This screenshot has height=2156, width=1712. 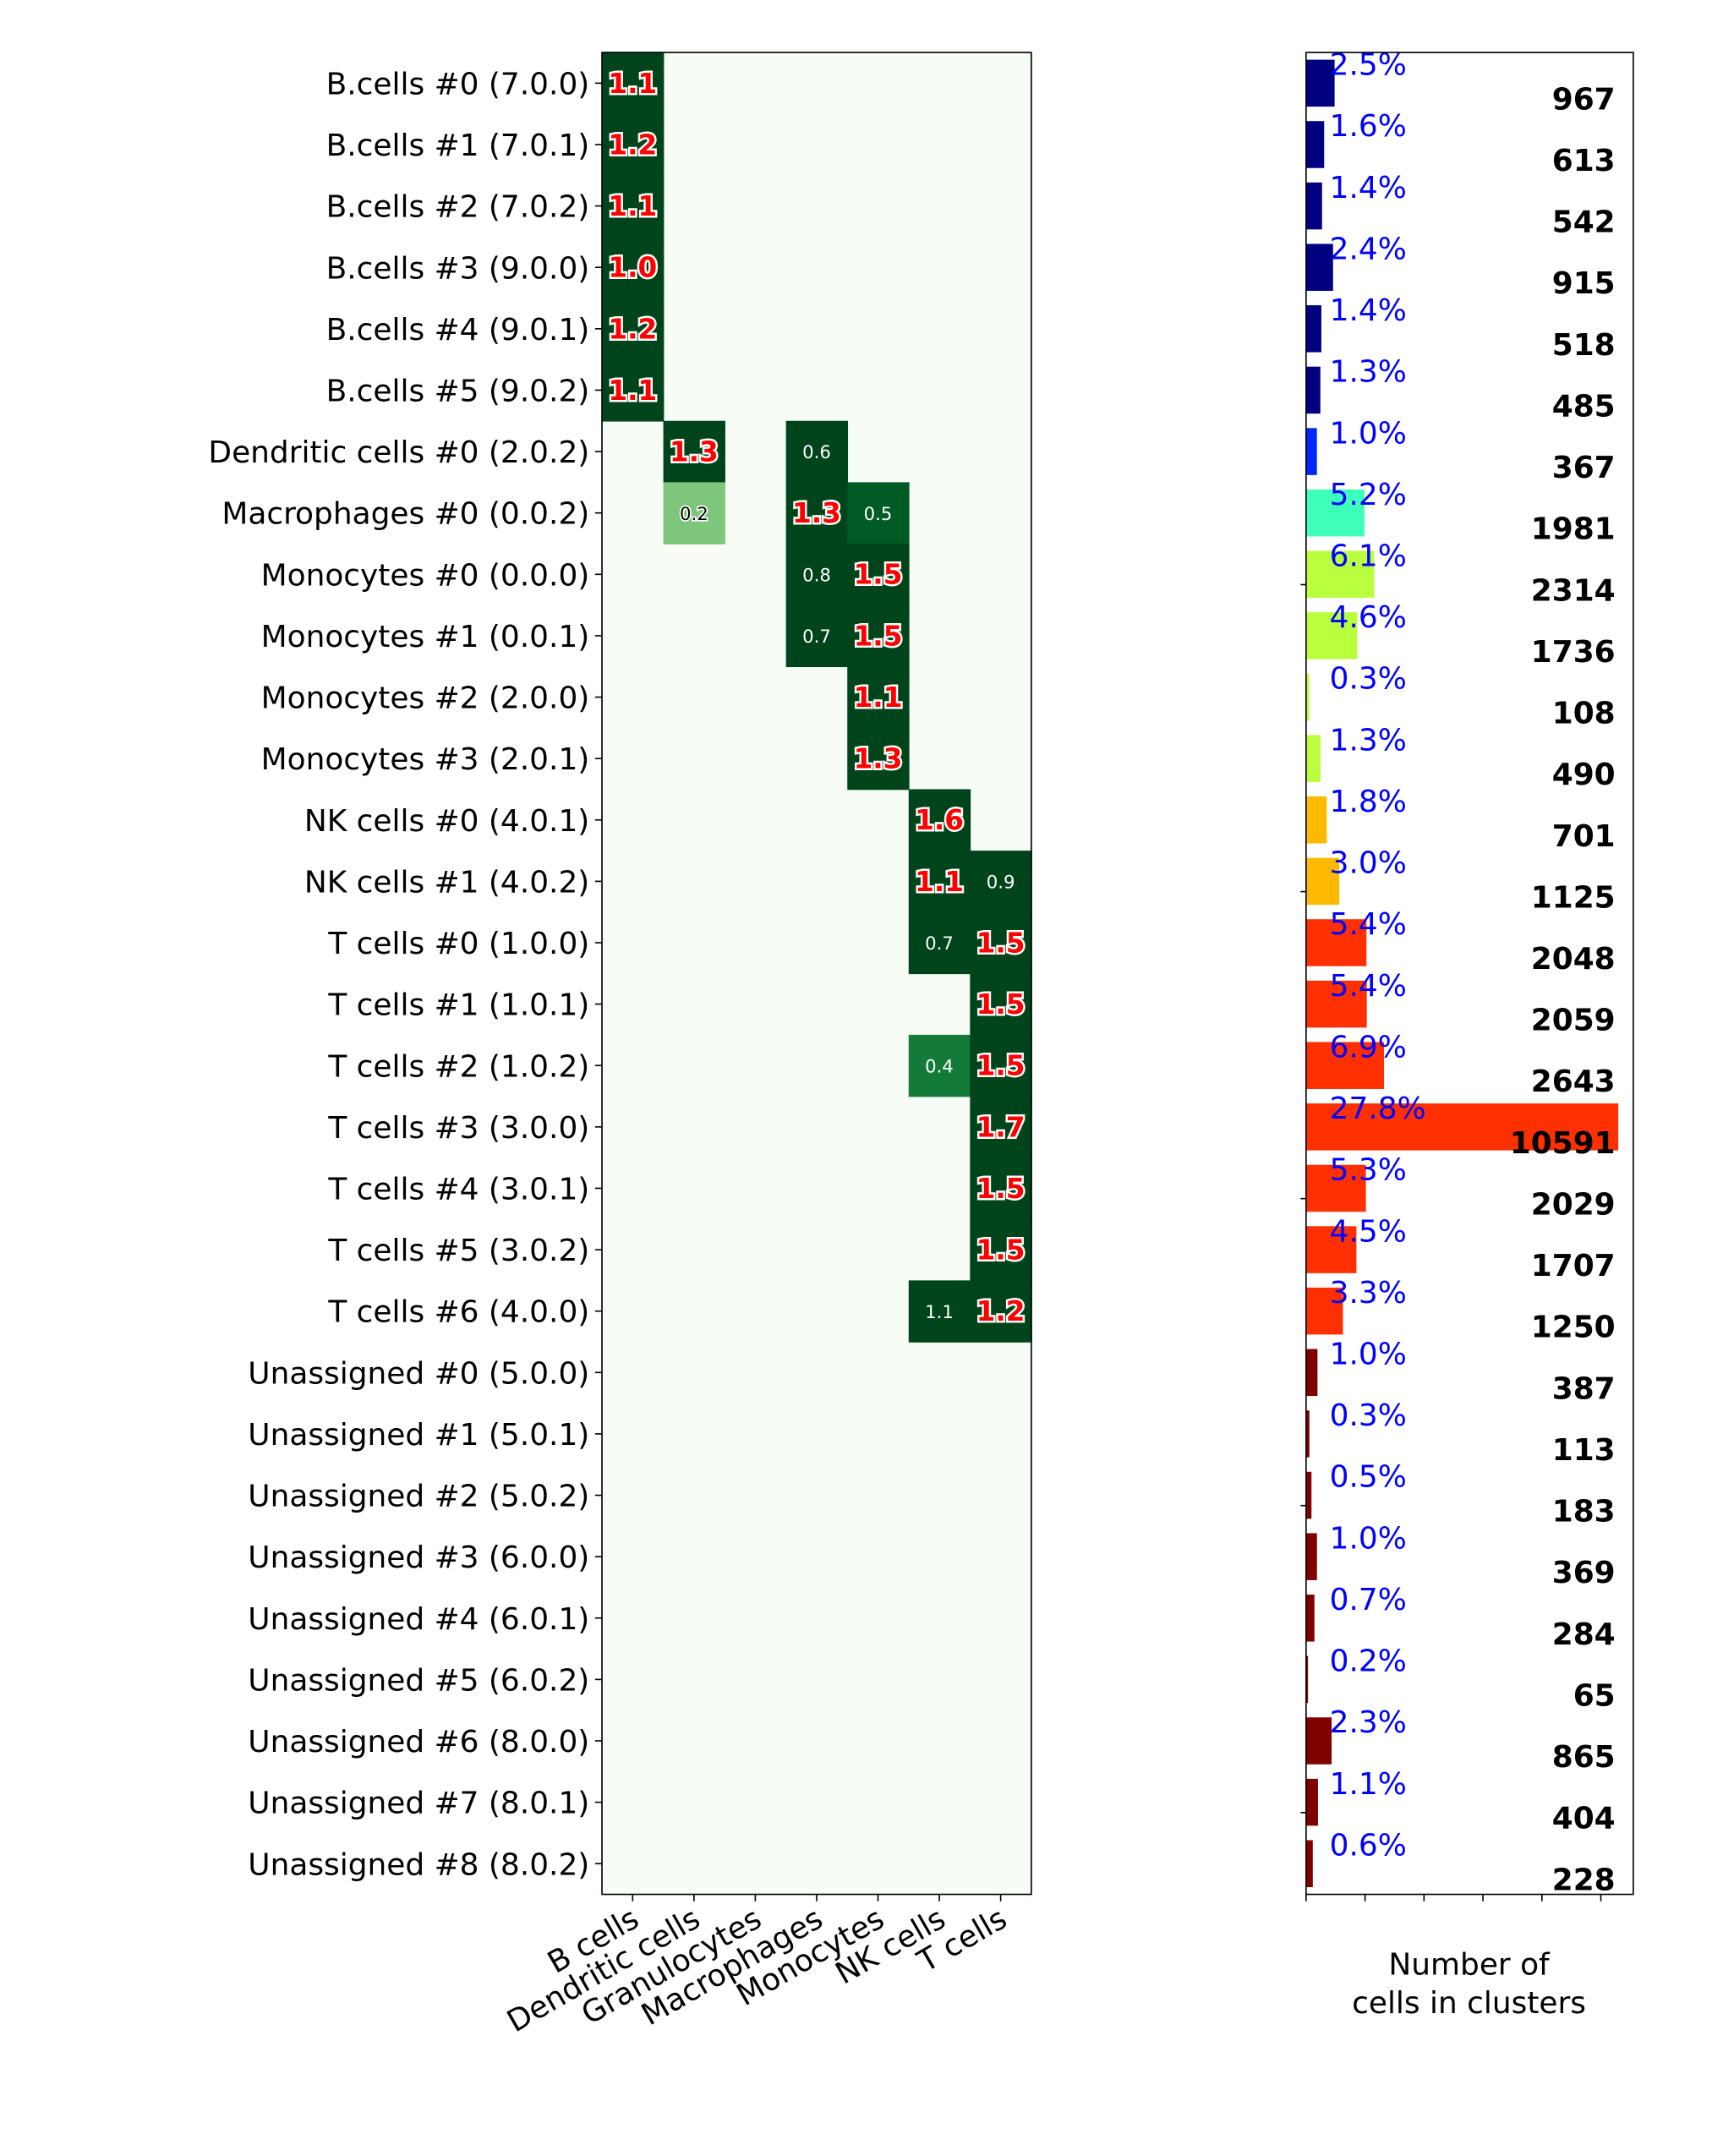 I want to click on row-label: Unassigned #5 (6.0.2), so click(x=418, y=1680).